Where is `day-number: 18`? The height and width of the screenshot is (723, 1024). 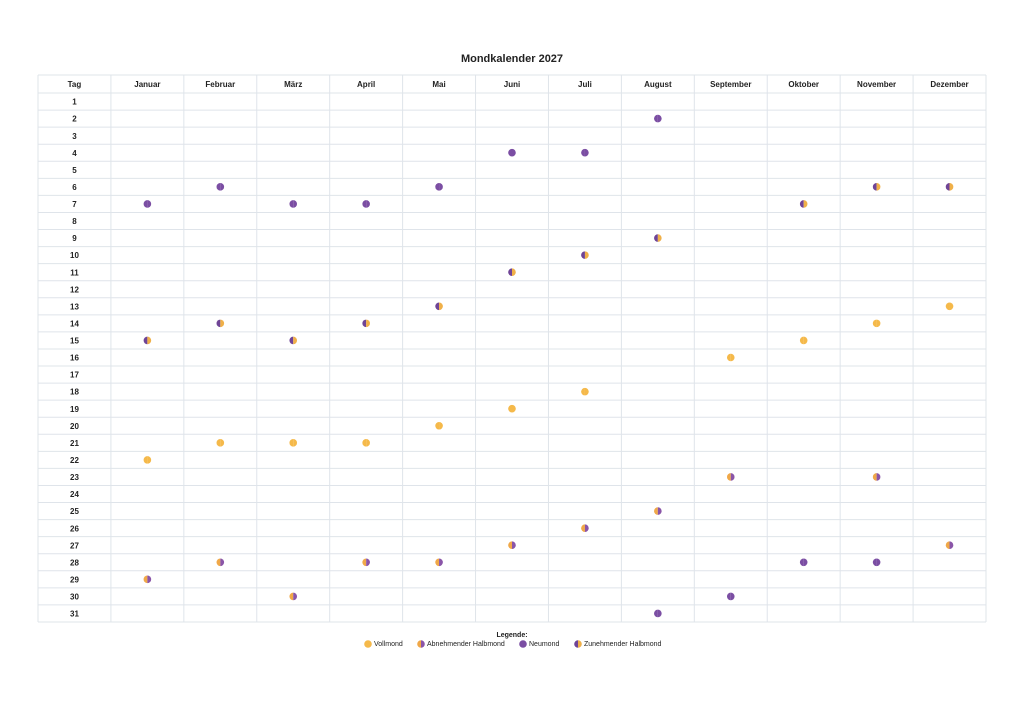
day-number: 18 is located at coordinates (74, 392).